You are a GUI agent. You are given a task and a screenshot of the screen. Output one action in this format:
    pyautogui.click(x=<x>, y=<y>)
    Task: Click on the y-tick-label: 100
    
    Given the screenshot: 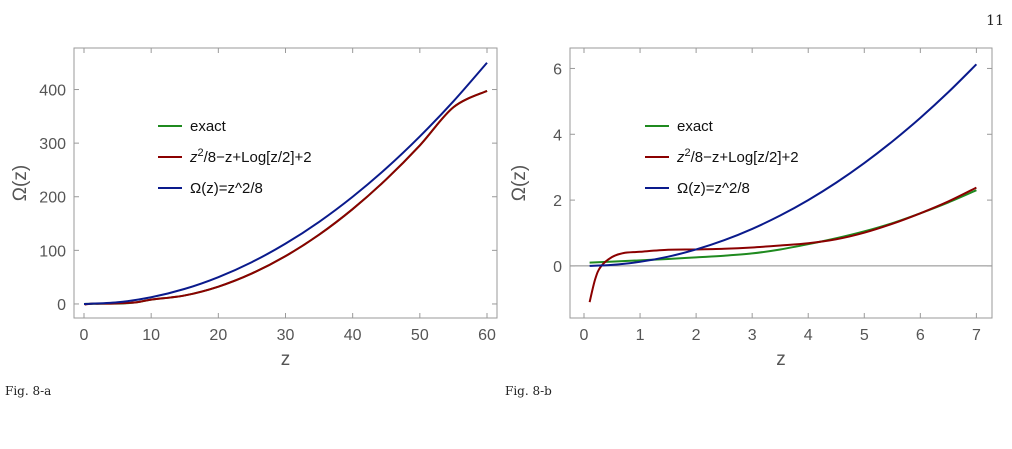 What is the action you would take?
    pyautogui.click(x=52, y=251)
    